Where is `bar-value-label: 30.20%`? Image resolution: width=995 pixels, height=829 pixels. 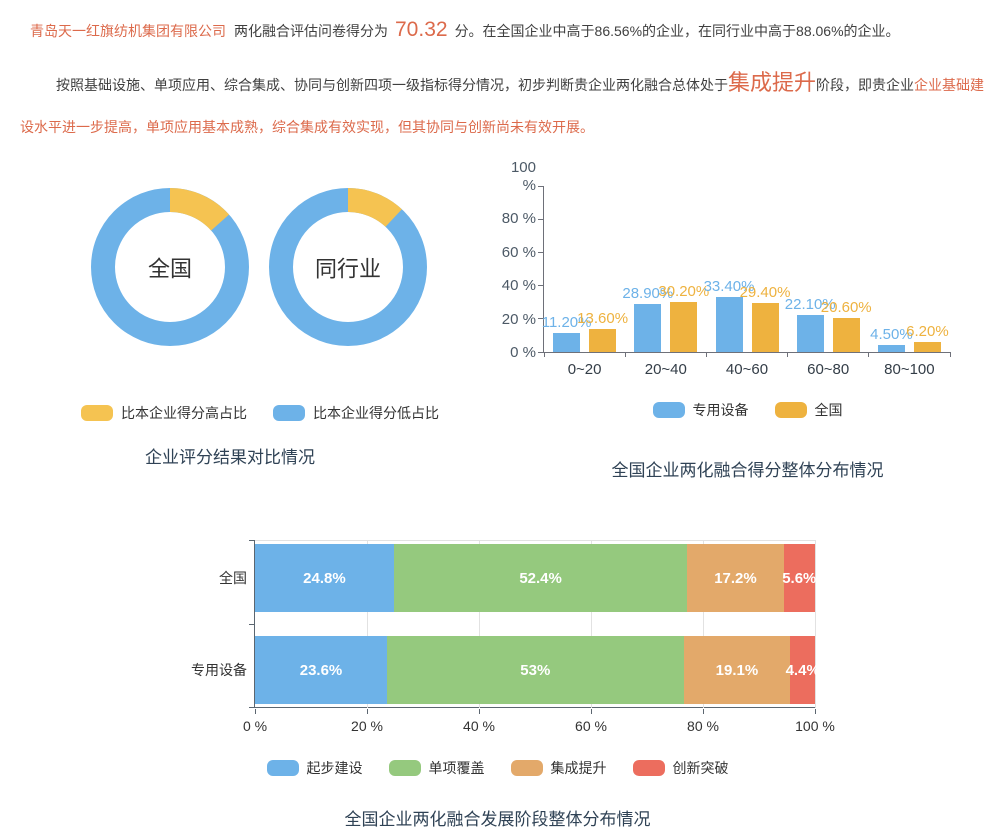
bar-value-label: 30.20% is located at coordinates (684, 291).